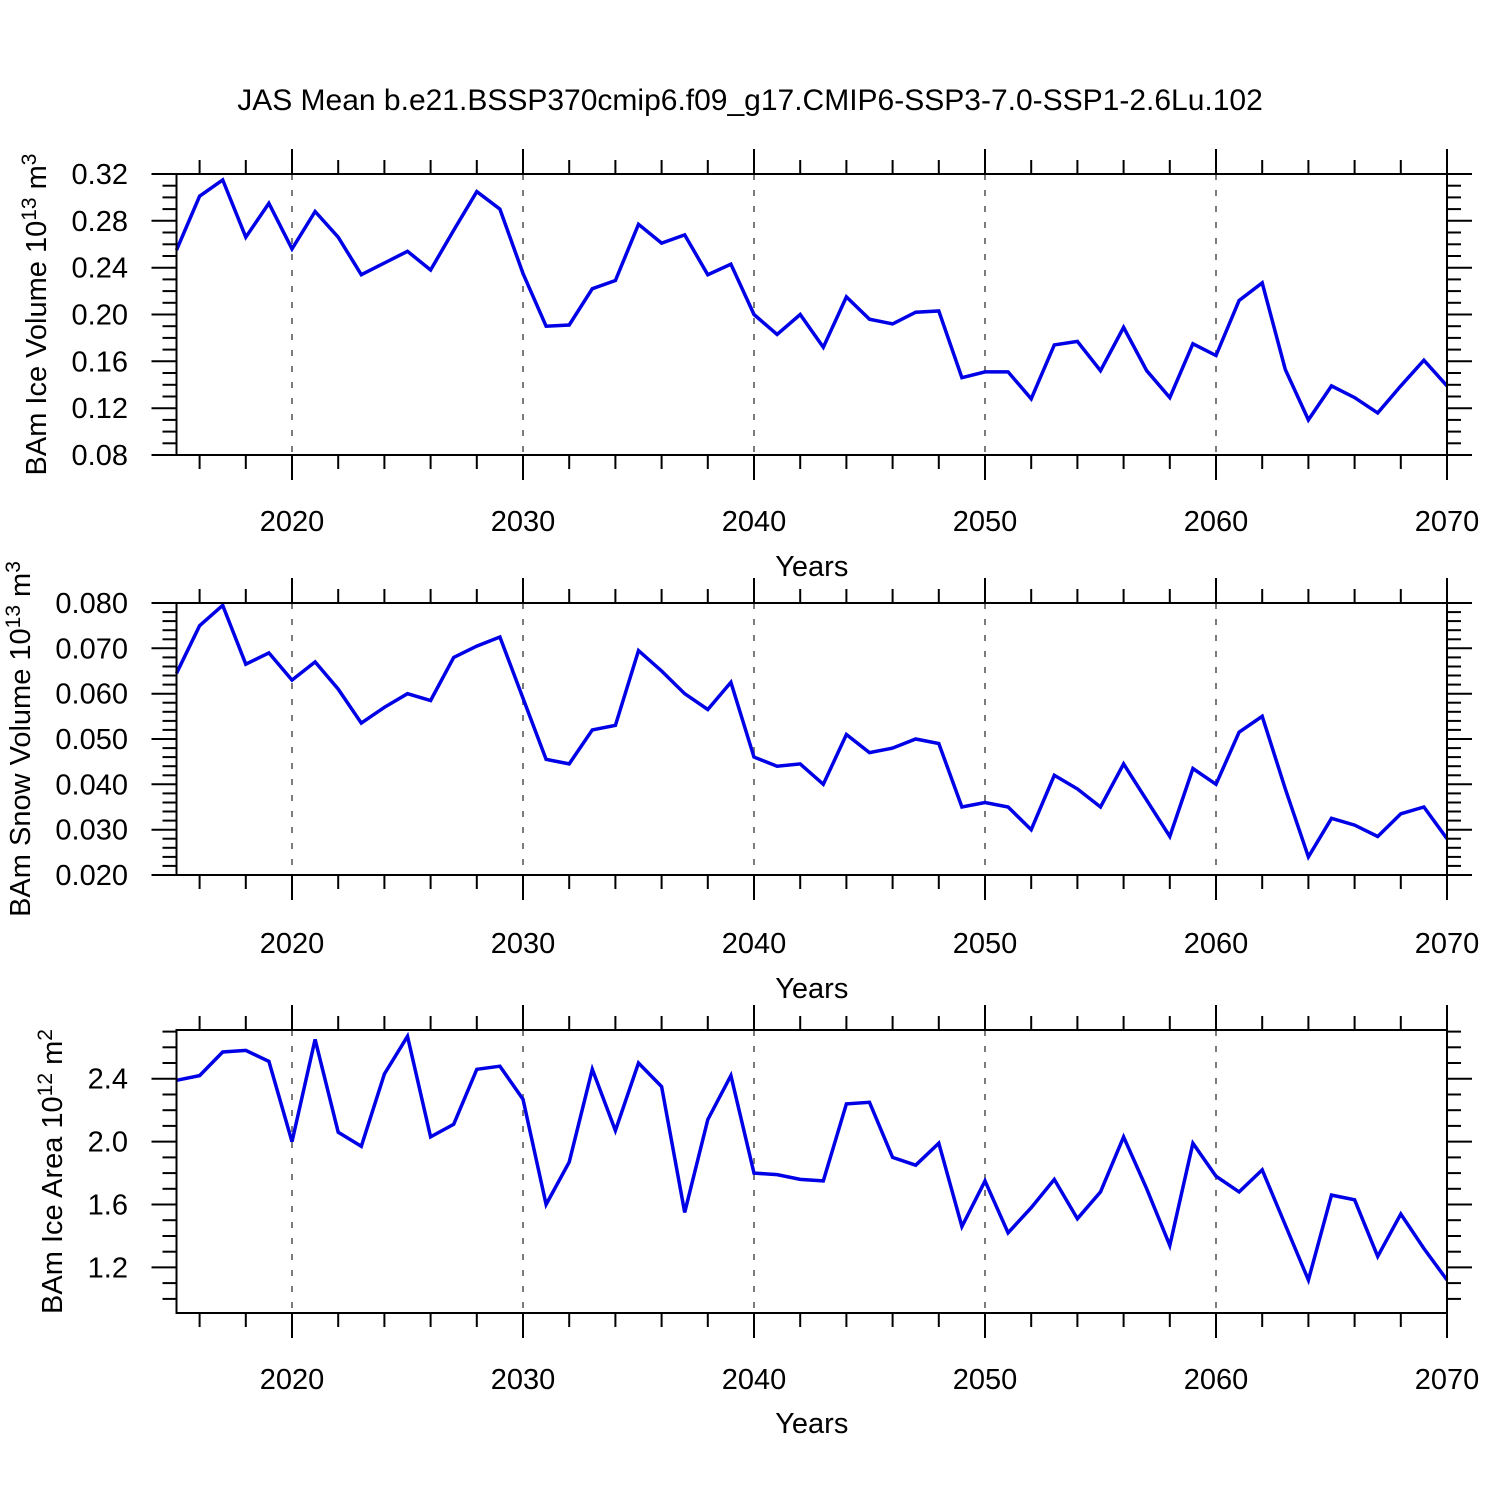 The width and height of the screenshot is (1500, 1500). I want to click on svg-text: 1.6, so click(108, 1206).